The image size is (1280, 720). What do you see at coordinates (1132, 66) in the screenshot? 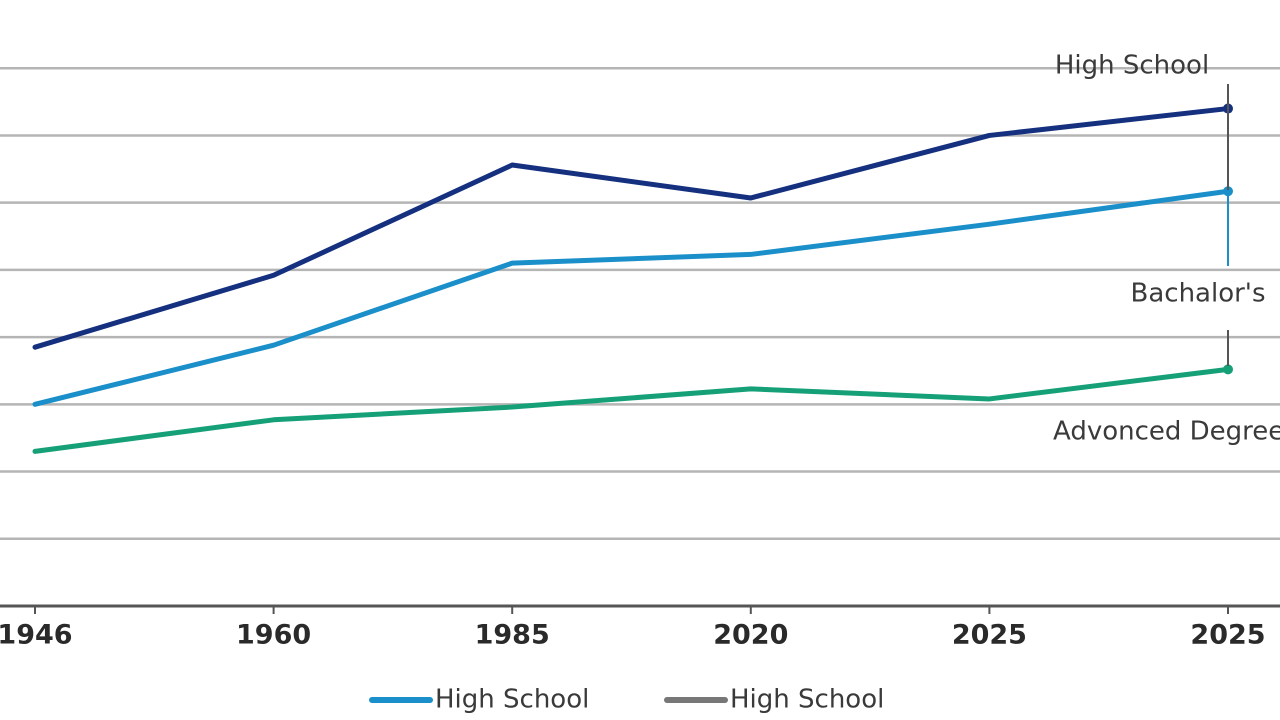
I see `annotation: High School` at bounding box center [1132, 66].